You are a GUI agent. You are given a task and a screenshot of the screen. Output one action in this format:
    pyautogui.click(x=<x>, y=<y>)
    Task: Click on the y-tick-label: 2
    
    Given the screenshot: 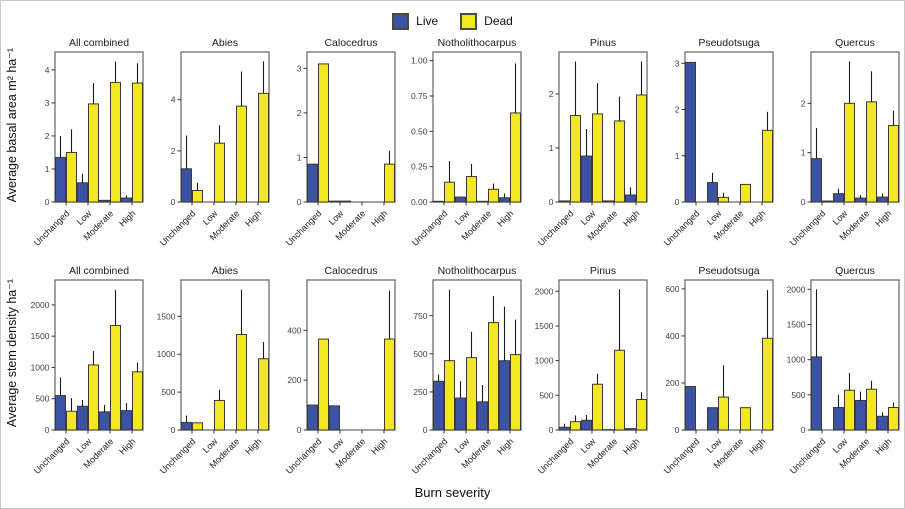 What is the action you would take?
    pyautogui.click(x=677, y=110)
    